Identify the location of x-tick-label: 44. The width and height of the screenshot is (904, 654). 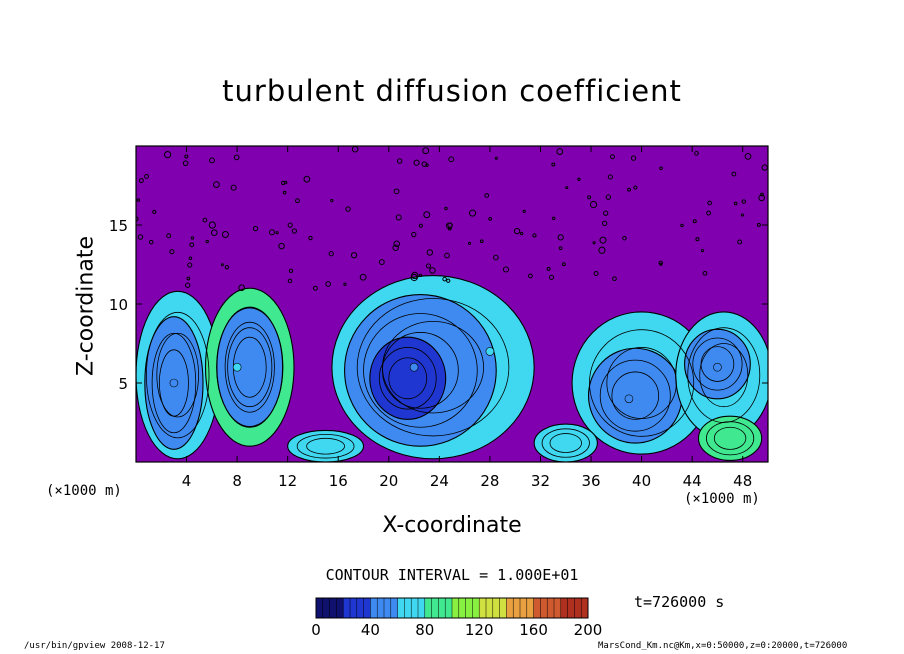
(692, 481).